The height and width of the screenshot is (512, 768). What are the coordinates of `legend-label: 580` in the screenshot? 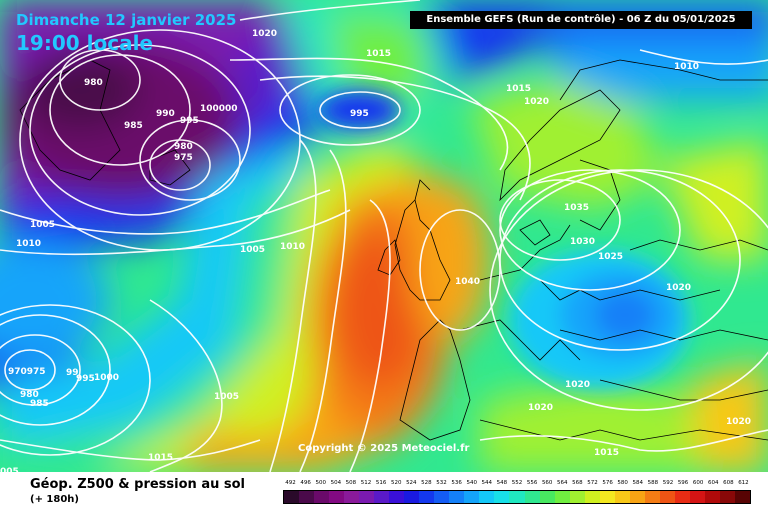 It's located at (622, 483).